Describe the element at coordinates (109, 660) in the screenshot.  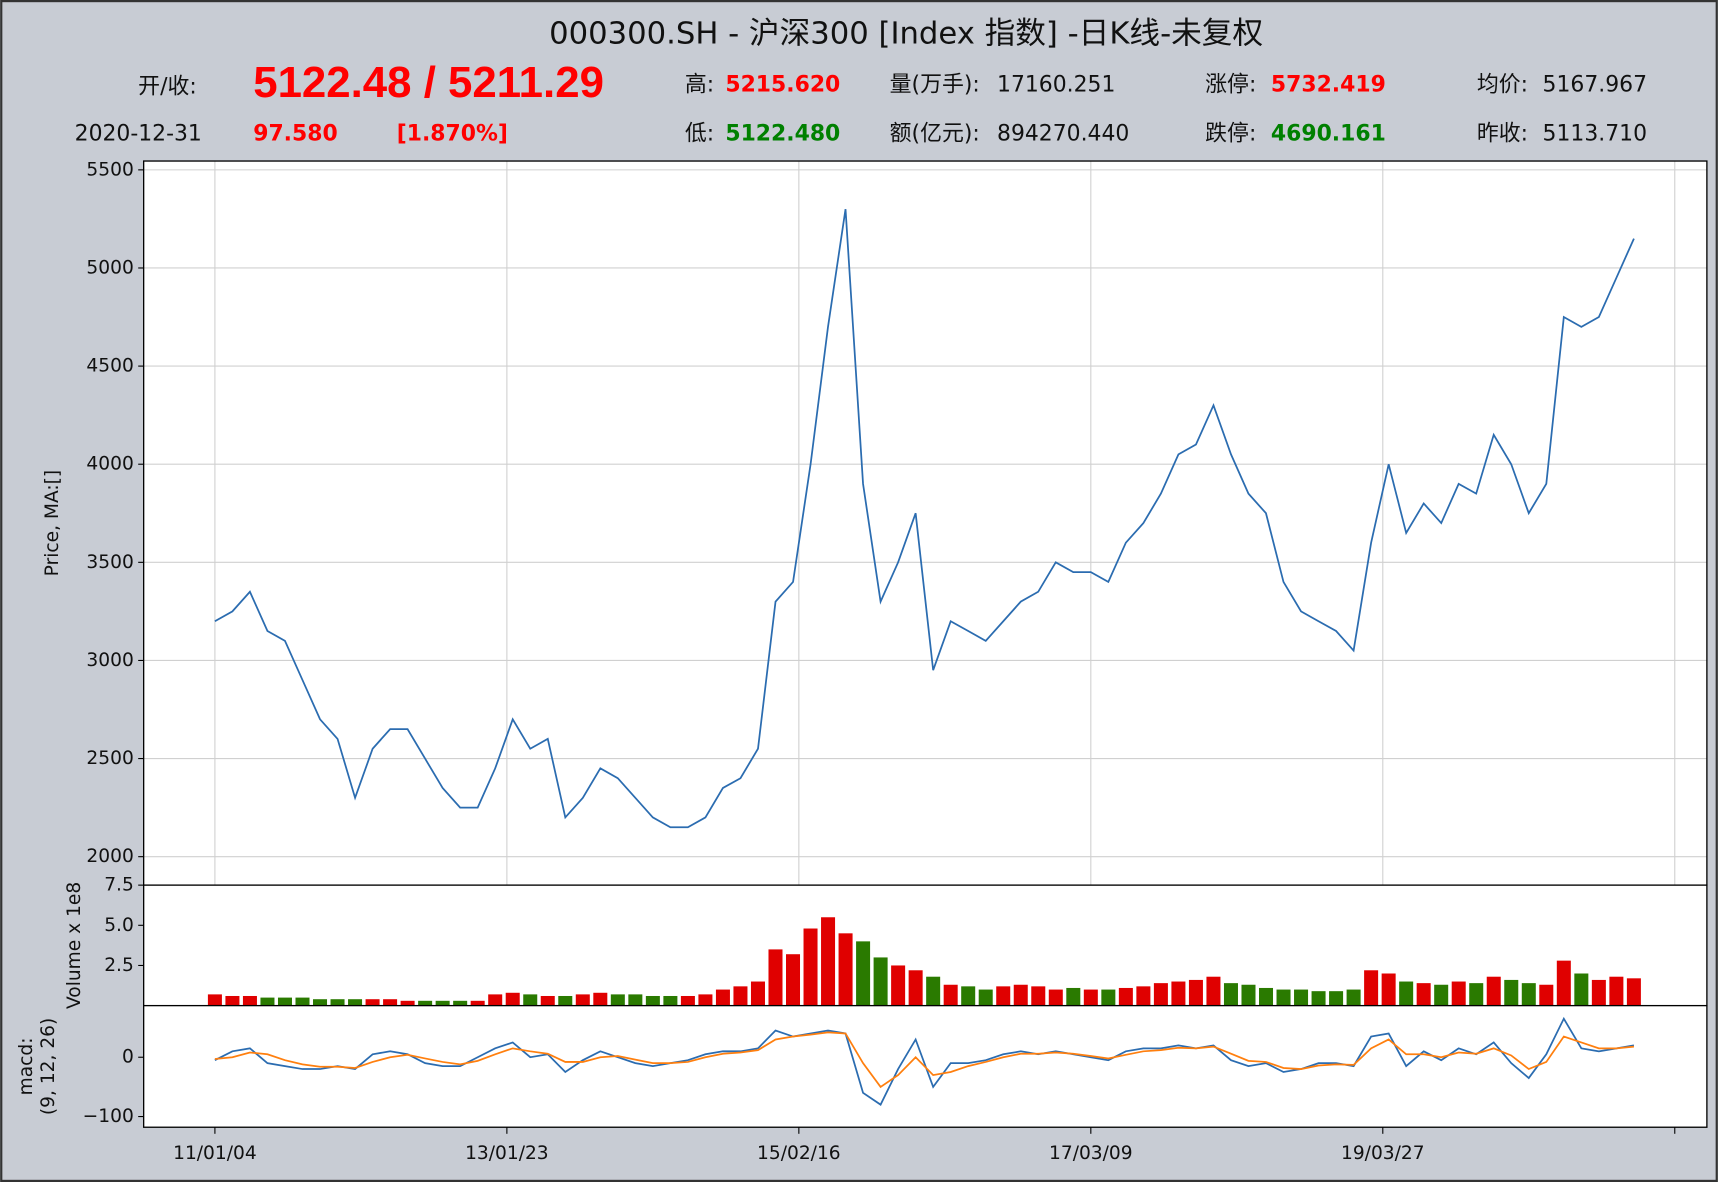
I see `y-tick-label: 3000` at that location.